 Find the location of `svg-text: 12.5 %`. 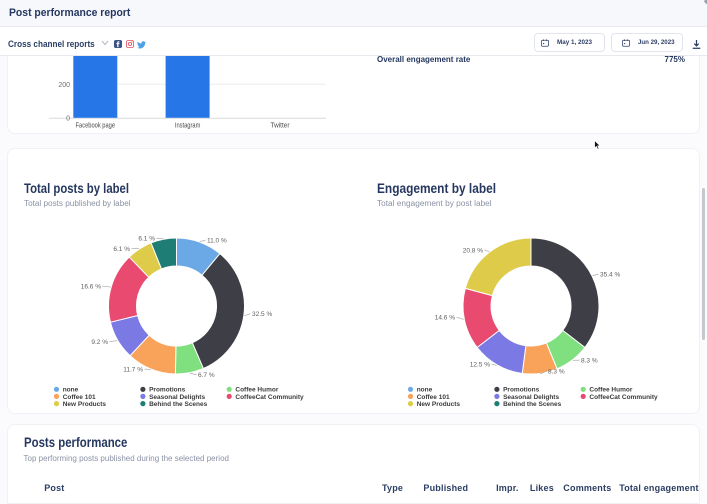

svg-text: 12.5 % is located at coordinates (480, 365).